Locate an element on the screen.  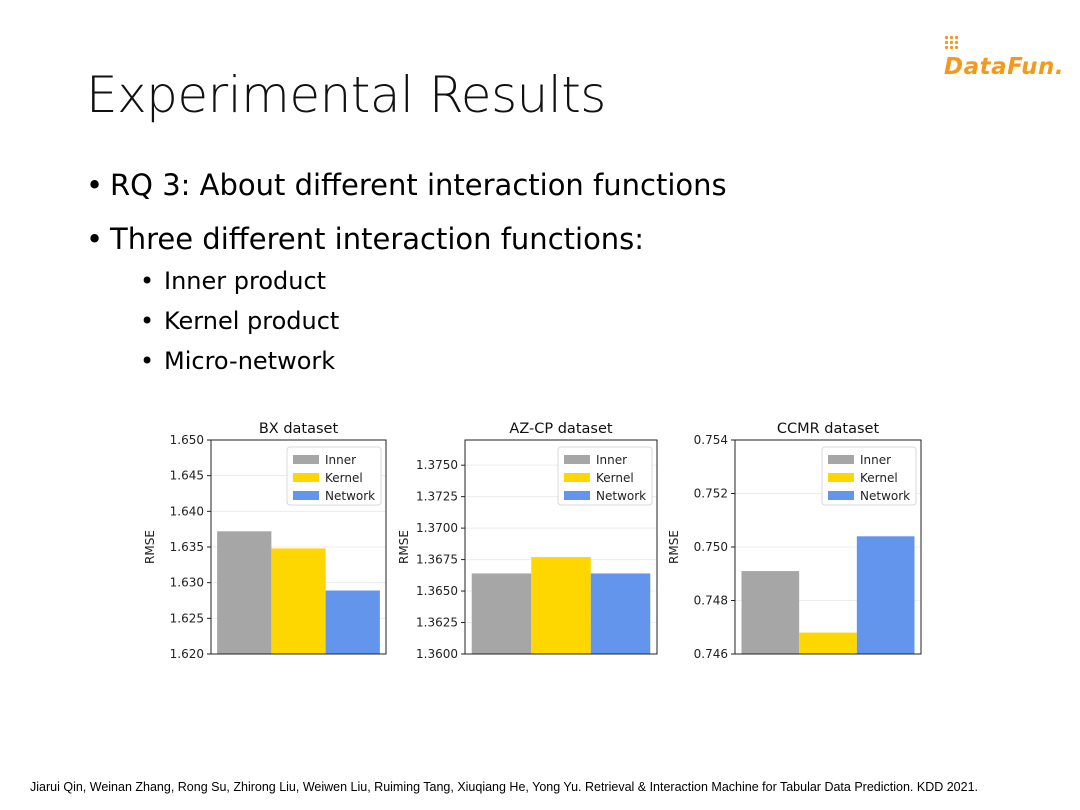
datafun-logo: DataFun. is located at coordinates (1012, 54).